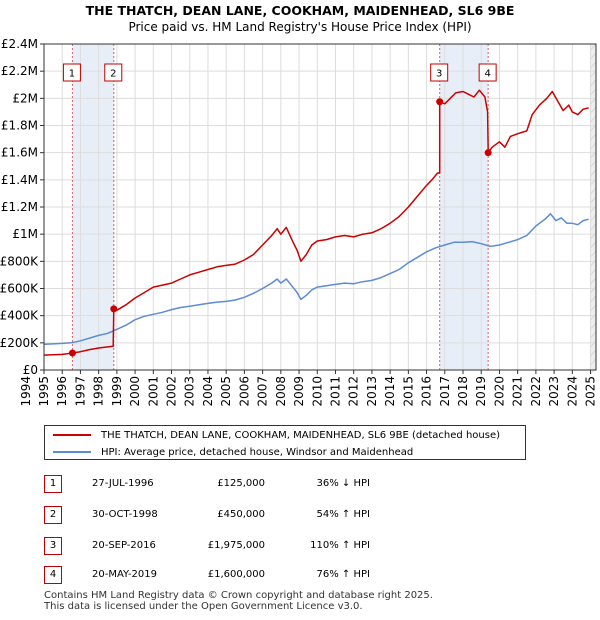  Describe the element at coordinates (19, 180) in the screenshot. I see `y-tick-label: £1.4M` at that location.